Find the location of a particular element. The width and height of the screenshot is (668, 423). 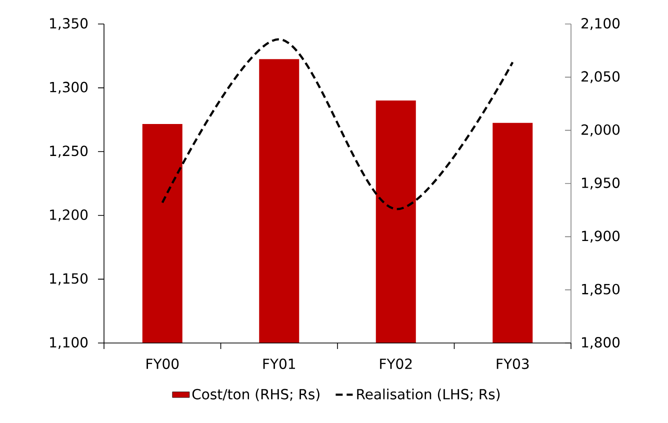

legend-label: Realisation (LHS; Rs) is located at coordinates (428, 395).